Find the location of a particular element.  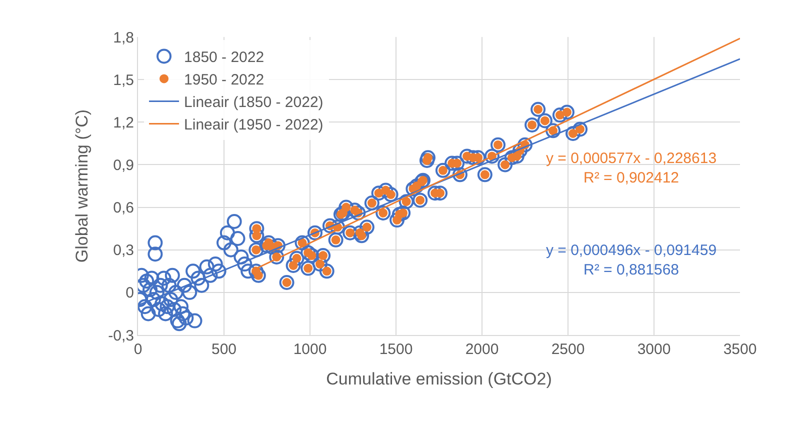

x-tick-label: 3500 is located at coordinates (740, 349).